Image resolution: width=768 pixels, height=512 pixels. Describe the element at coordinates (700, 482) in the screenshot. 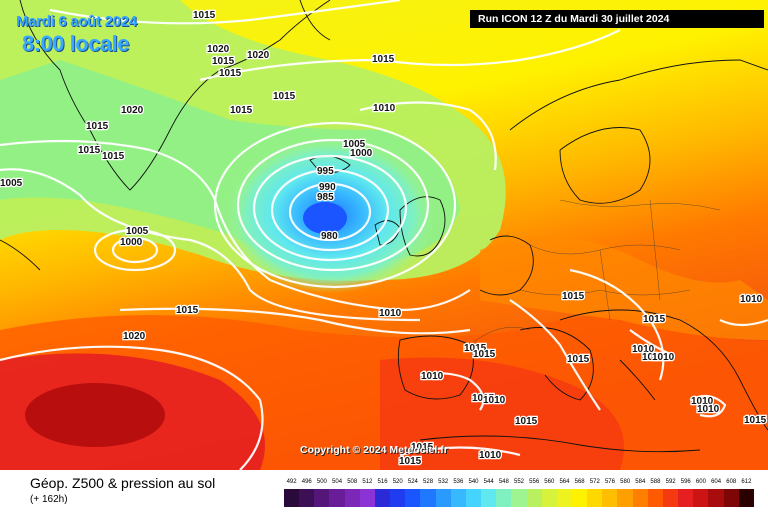

I see `color-scale-tick-label: 600` at that location.